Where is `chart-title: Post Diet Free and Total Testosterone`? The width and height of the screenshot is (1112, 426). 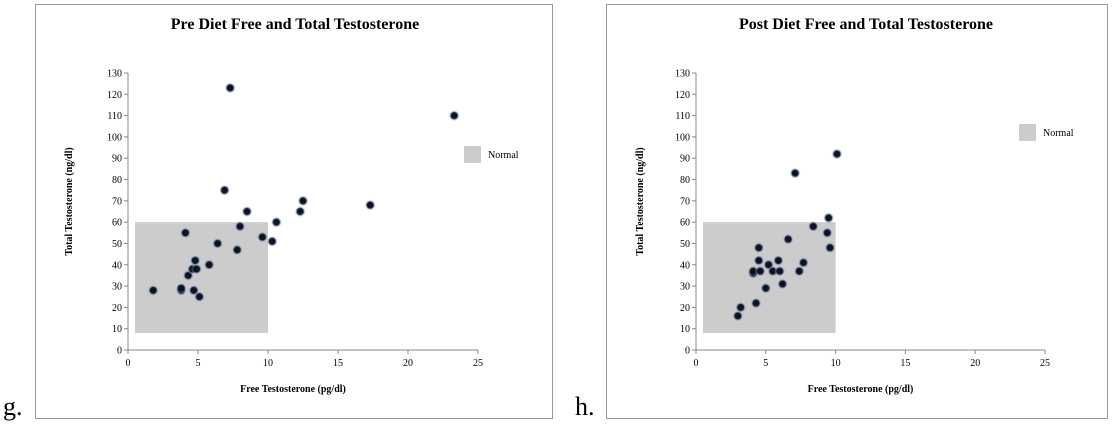
chart-title: Post Diet Free and Total Testosterone is located at coordinates (866, 24).